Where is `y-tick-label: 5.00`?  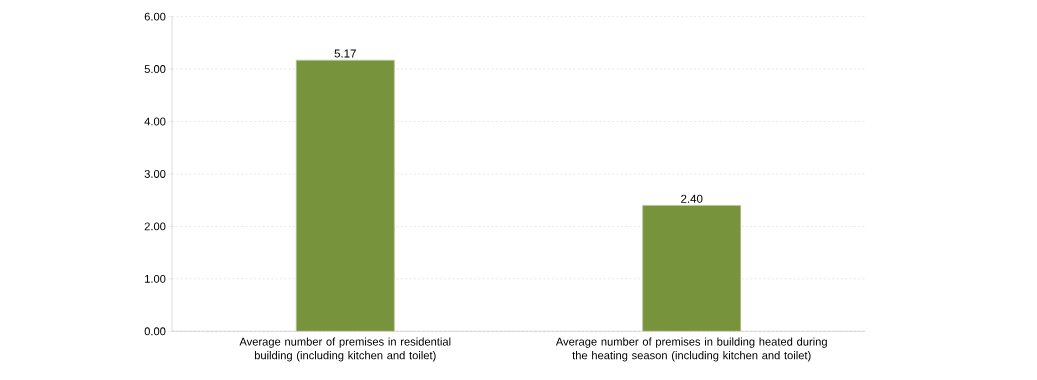 y-tick-label: 5.00 is located at coordinates (155, 69).